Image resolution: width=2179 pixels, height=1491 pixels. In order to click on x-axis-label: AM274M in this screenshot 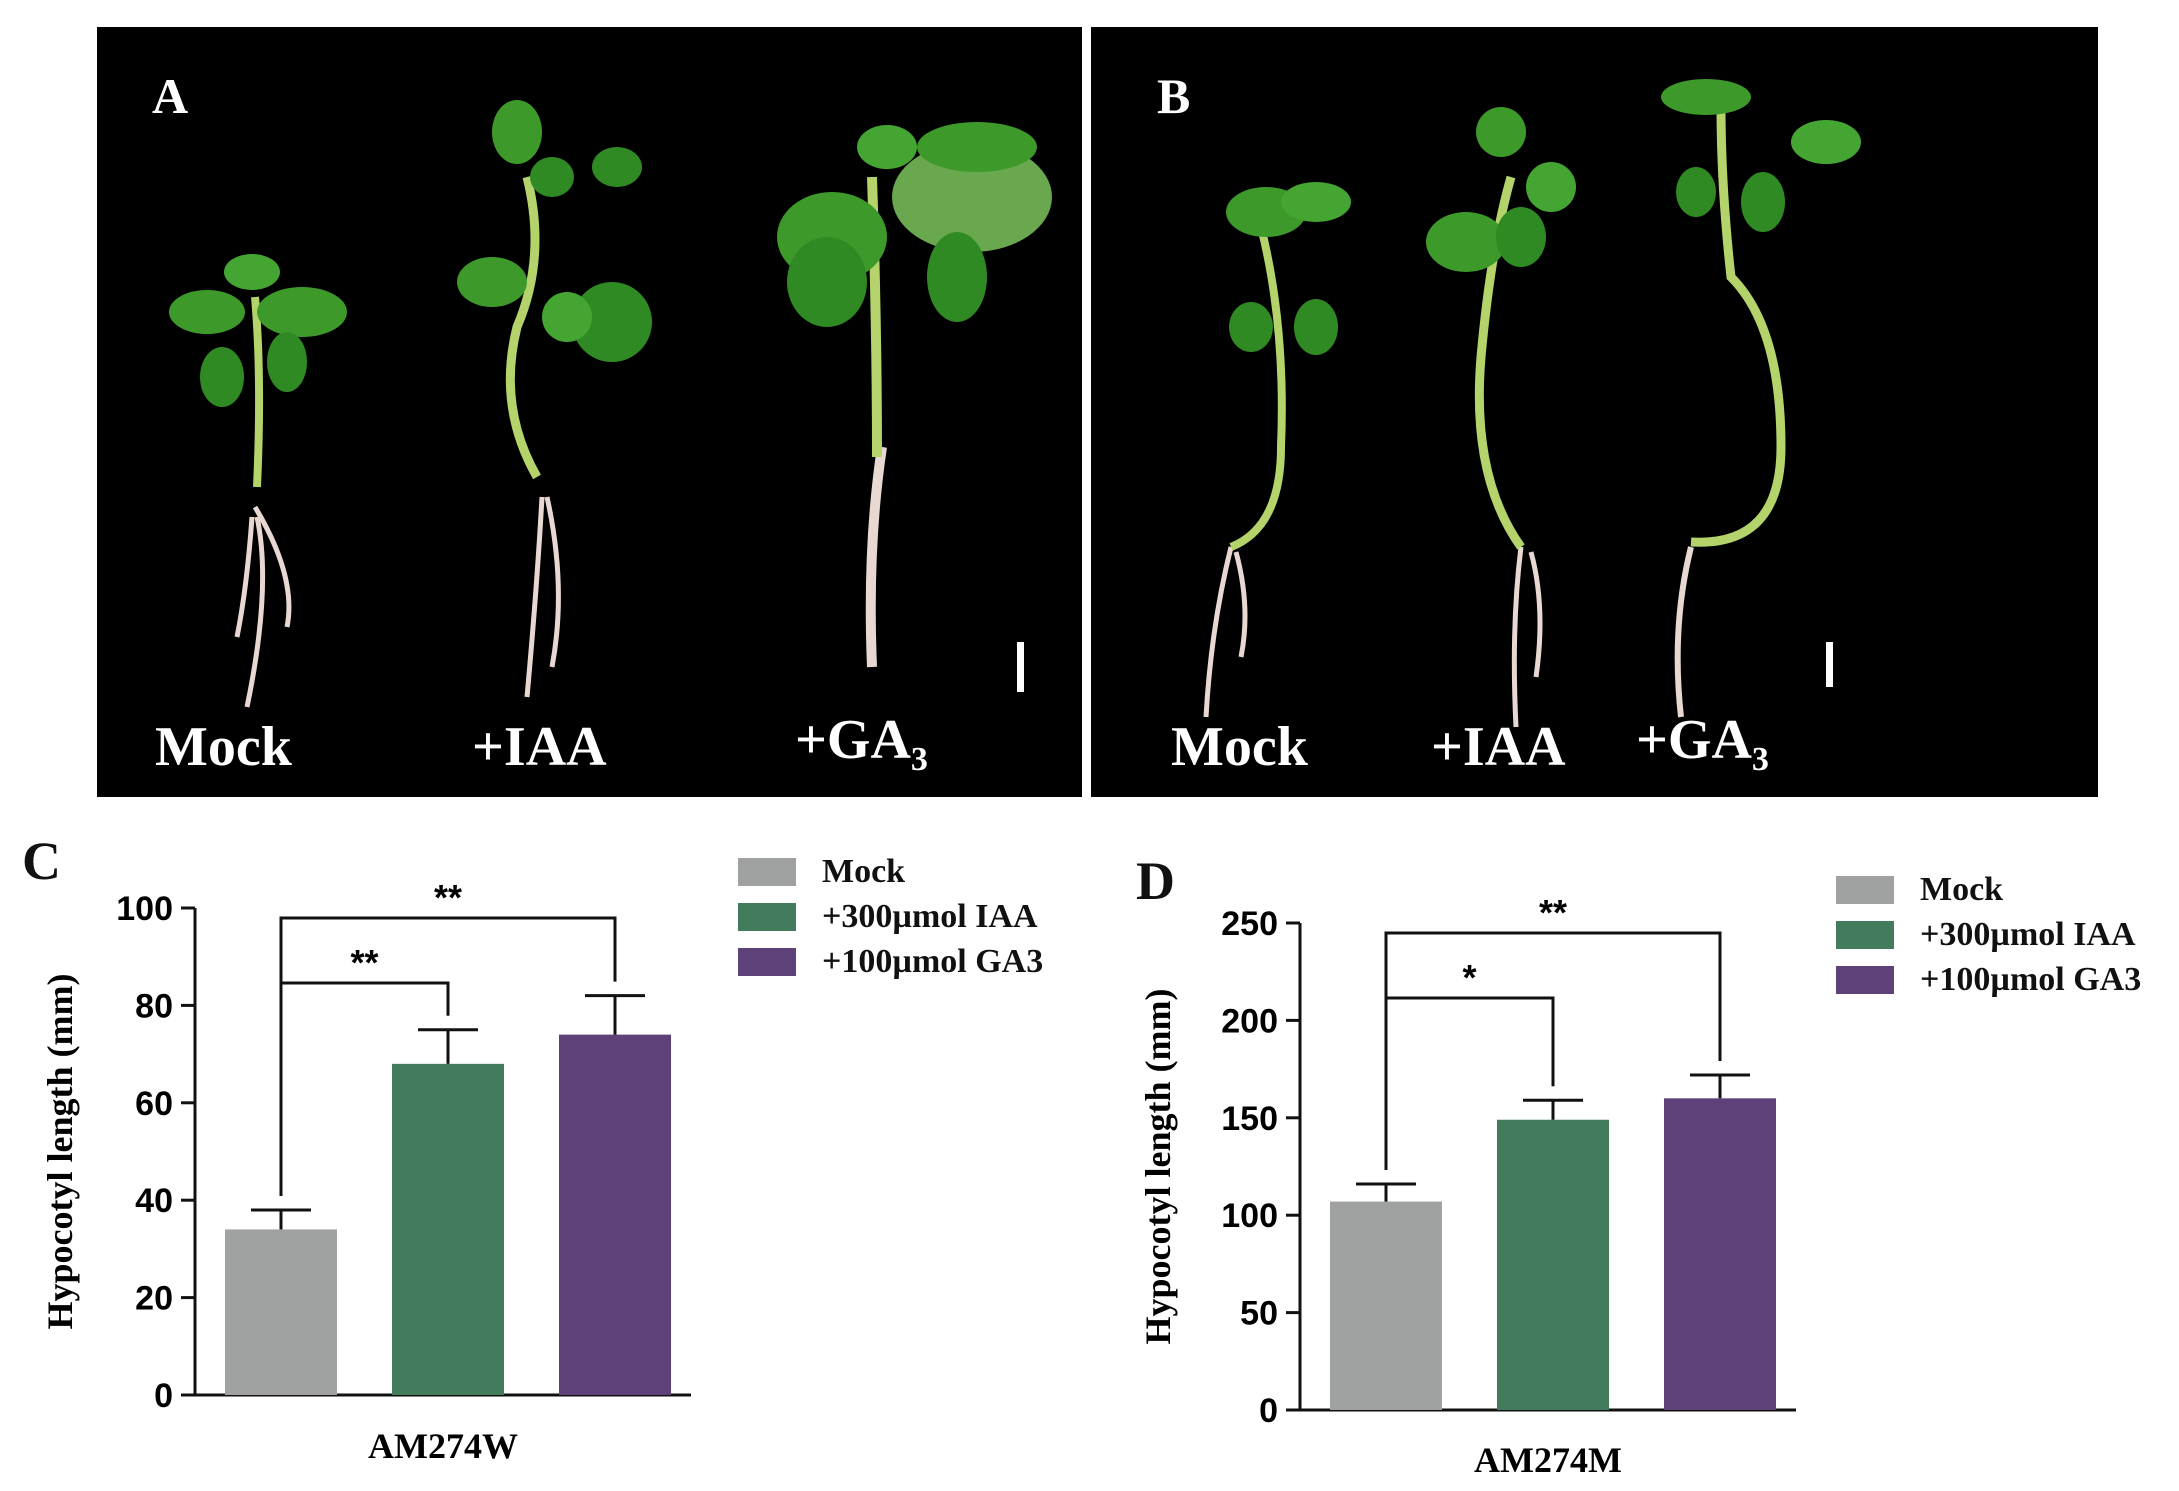, I will do `click(1548, 1460)`.